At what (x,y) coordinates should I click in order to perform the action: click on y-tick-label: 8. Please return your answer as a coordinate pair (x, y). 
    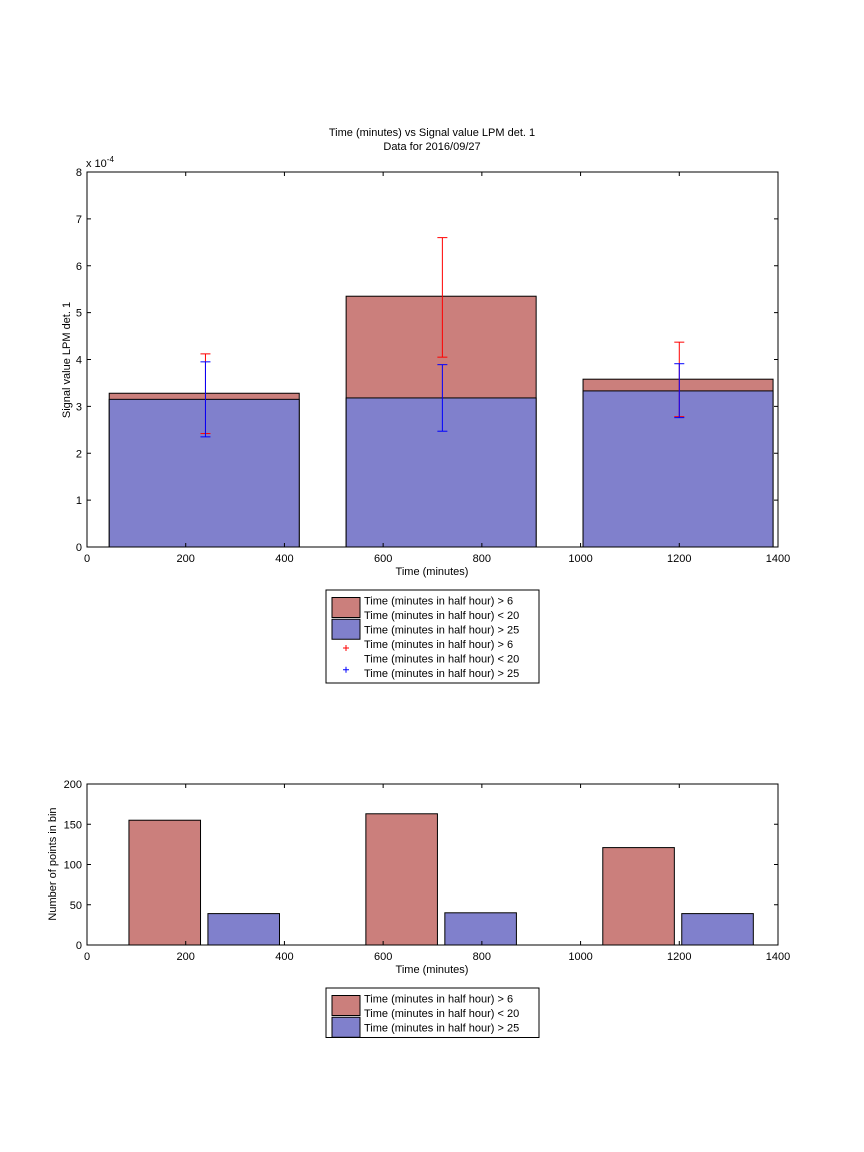
    Looking at the image, I should click on (79, 173).